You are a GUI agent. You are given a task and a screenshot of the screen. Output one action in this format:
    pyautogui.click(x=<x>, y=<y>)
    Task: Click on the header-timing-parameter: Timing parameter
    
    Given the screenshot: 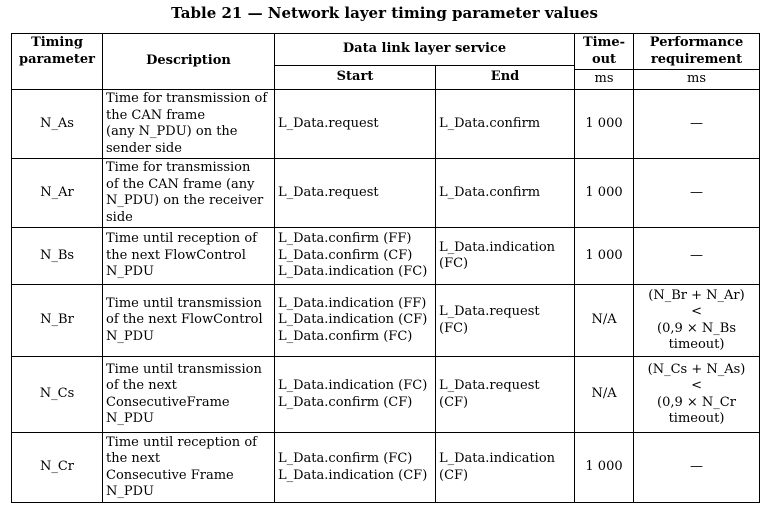 What is the action you would take?
    pyautogui.click(x=57, y=51)
    